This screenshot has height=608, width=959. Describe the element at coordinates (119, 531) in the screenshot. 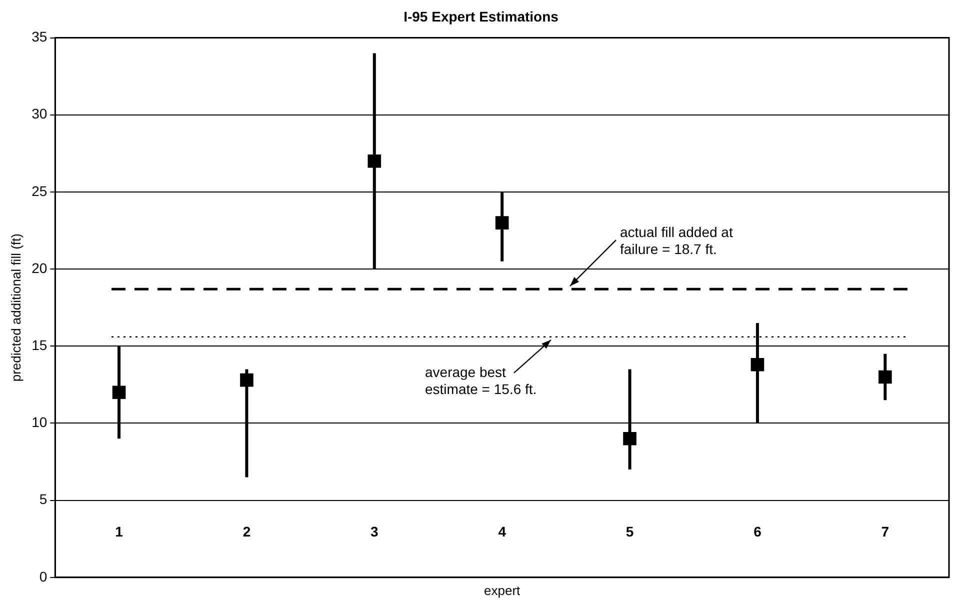

I see `x-tick-label: 1` at that location.